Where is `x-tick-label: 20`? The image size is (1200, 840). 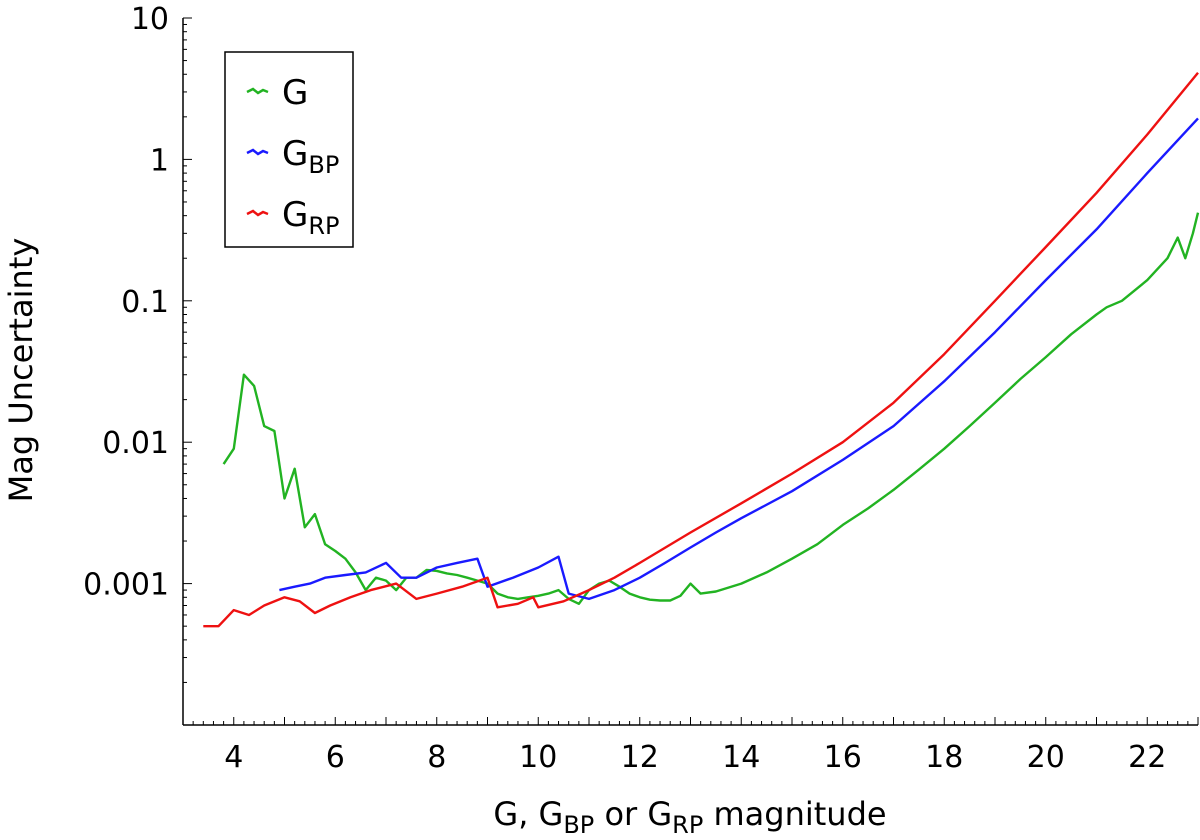 x-tick-label: 20 is located at coordinates (1046, 757).